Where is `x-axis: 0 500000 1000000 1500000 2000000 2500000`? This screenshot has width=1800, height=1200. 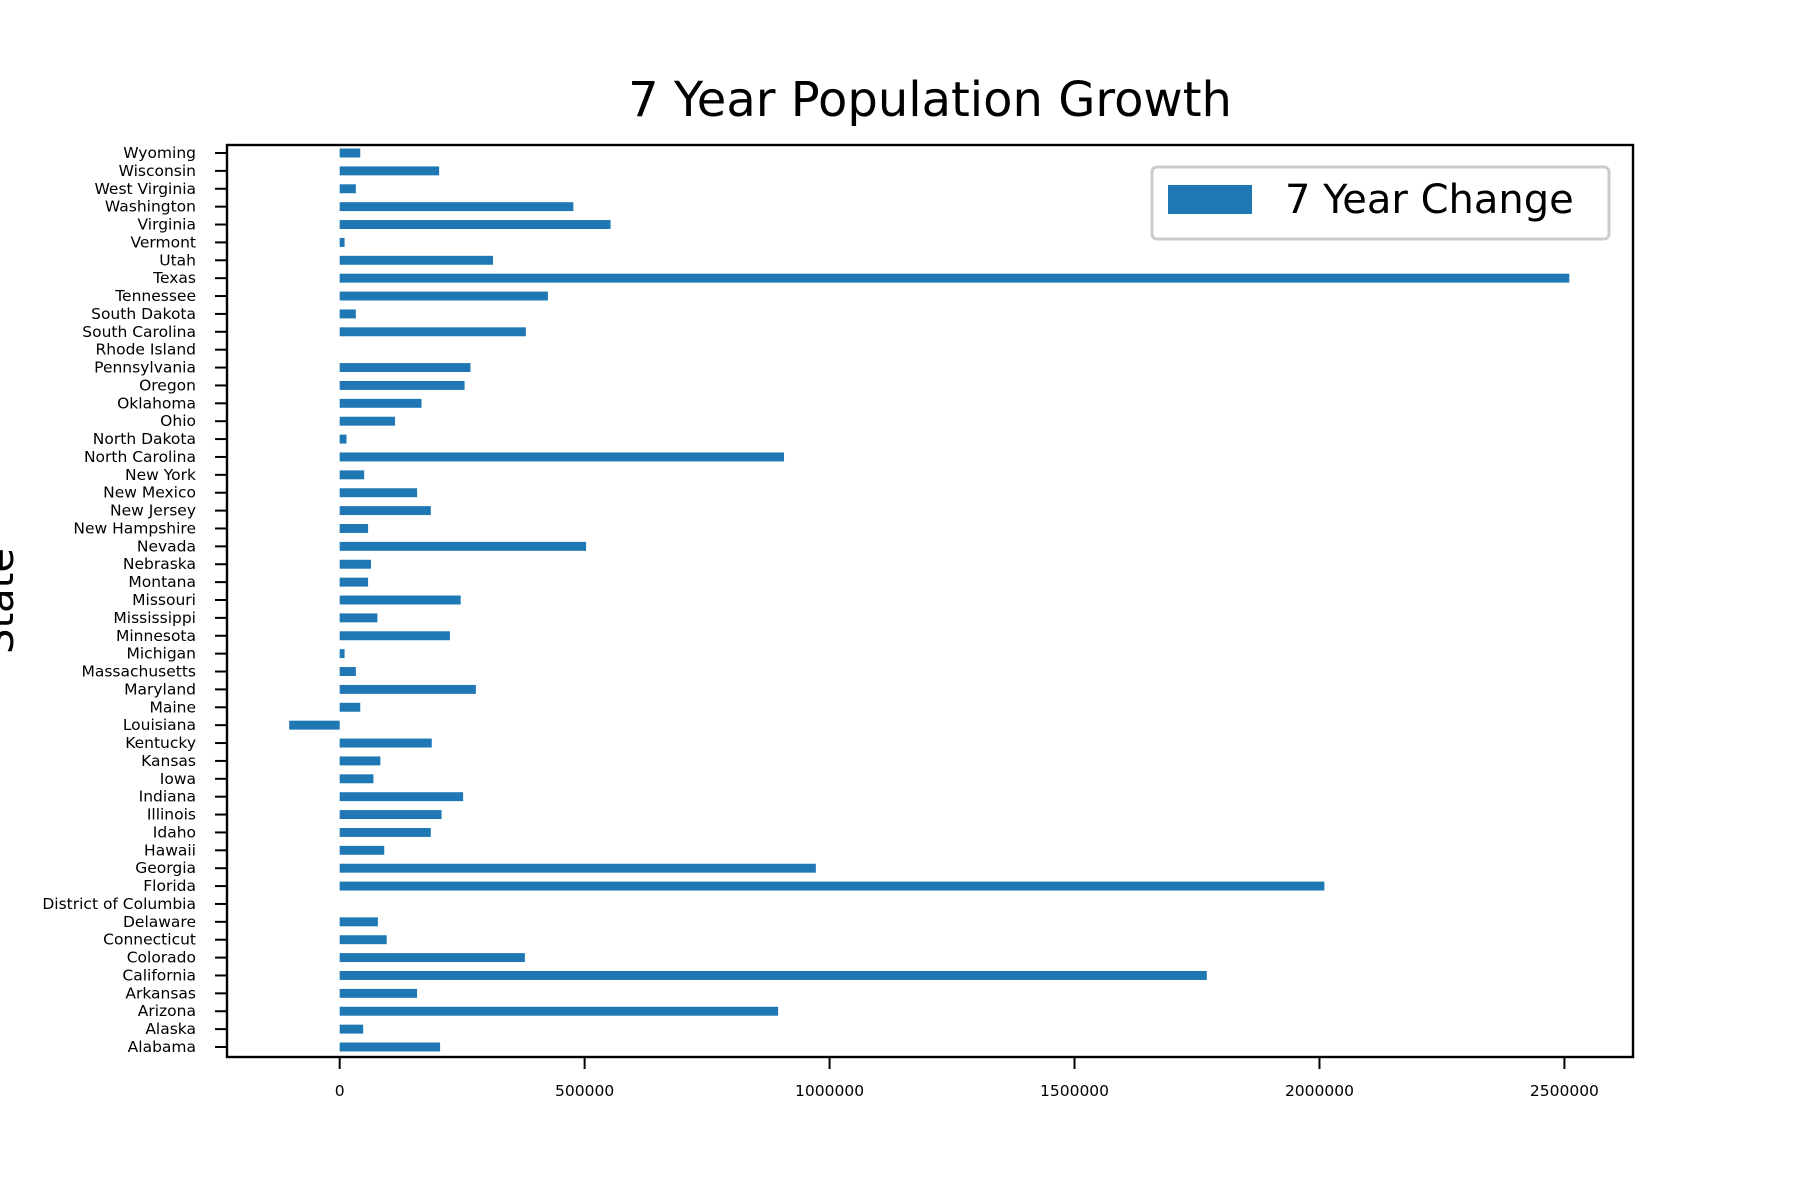 x-axis: 0 500000 1000000 1500000 2000000 2500000 is located at coordinates (967, 1078).